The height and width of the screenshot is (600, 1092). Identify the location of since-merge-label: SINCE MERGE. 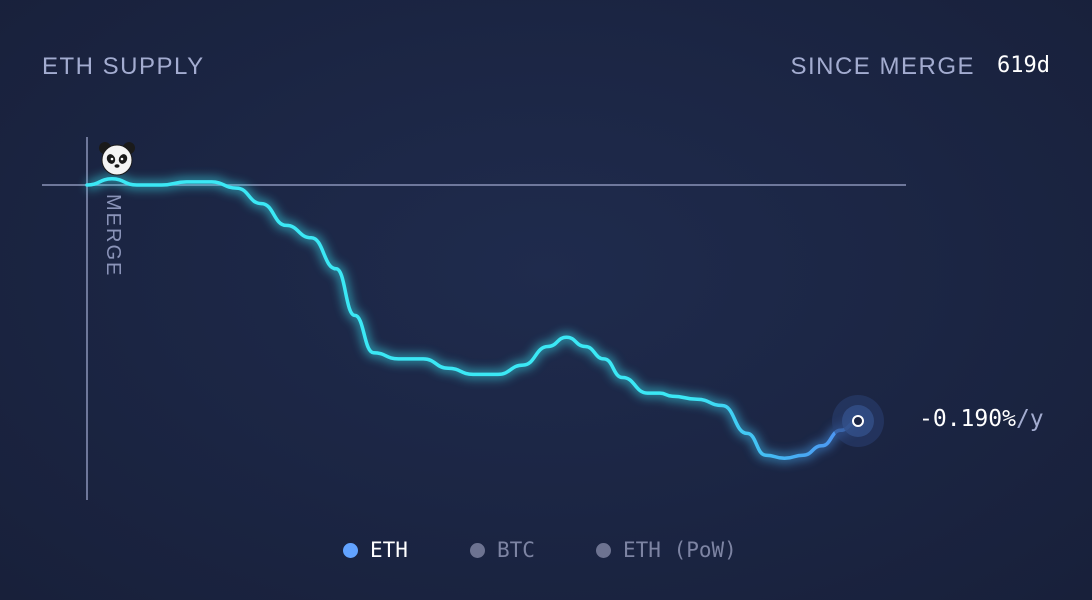
(882, 66).